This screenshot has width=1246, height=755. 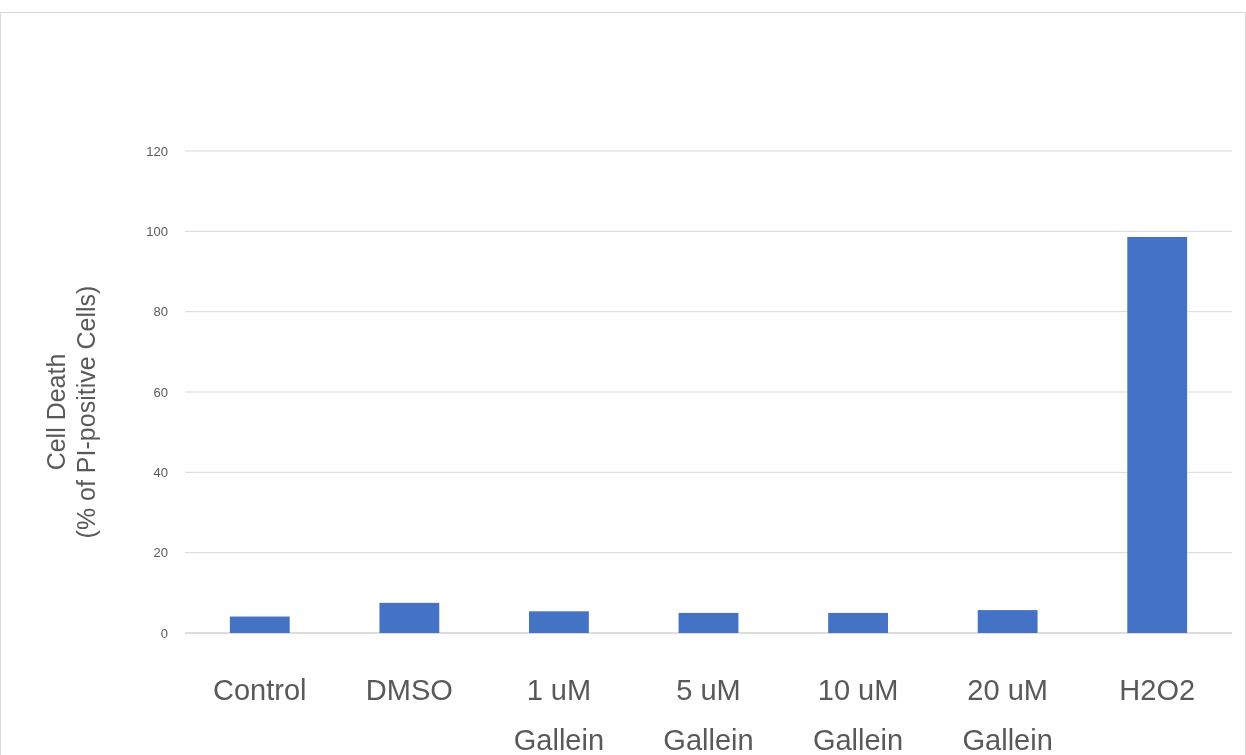 What do you see at coordinates (260, 690) in the screenshot?
I see `x-tick-label: Control` at bounding box center [260, 690].